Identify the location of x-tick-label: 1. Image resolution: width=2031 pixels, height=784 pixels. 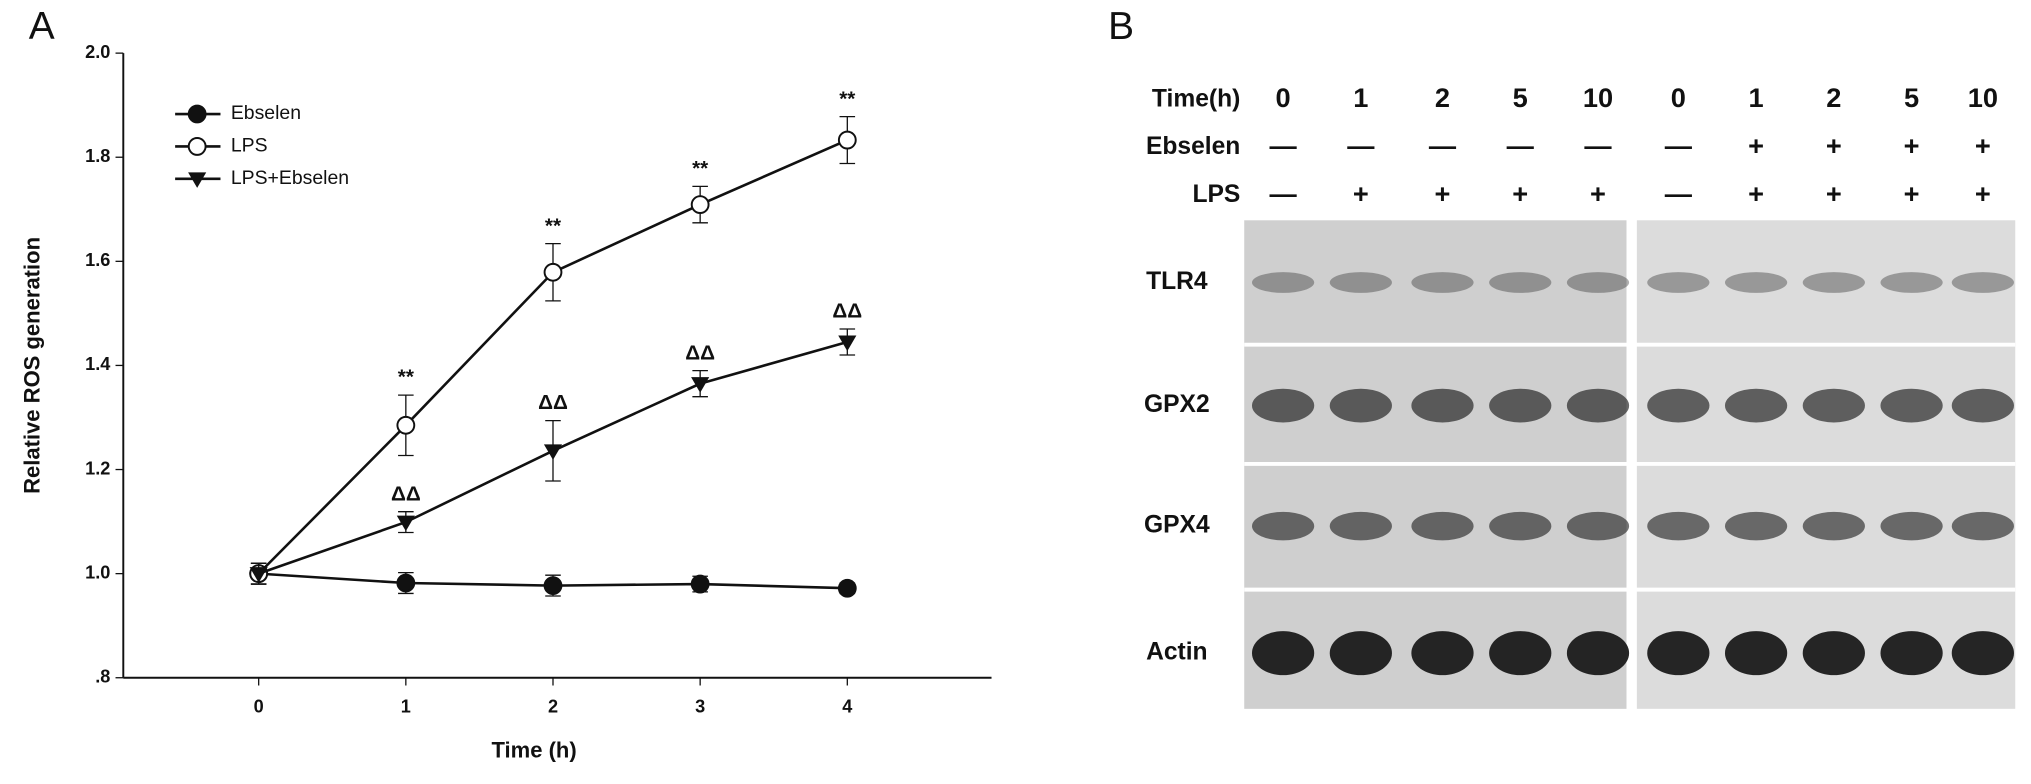
(406, 706).